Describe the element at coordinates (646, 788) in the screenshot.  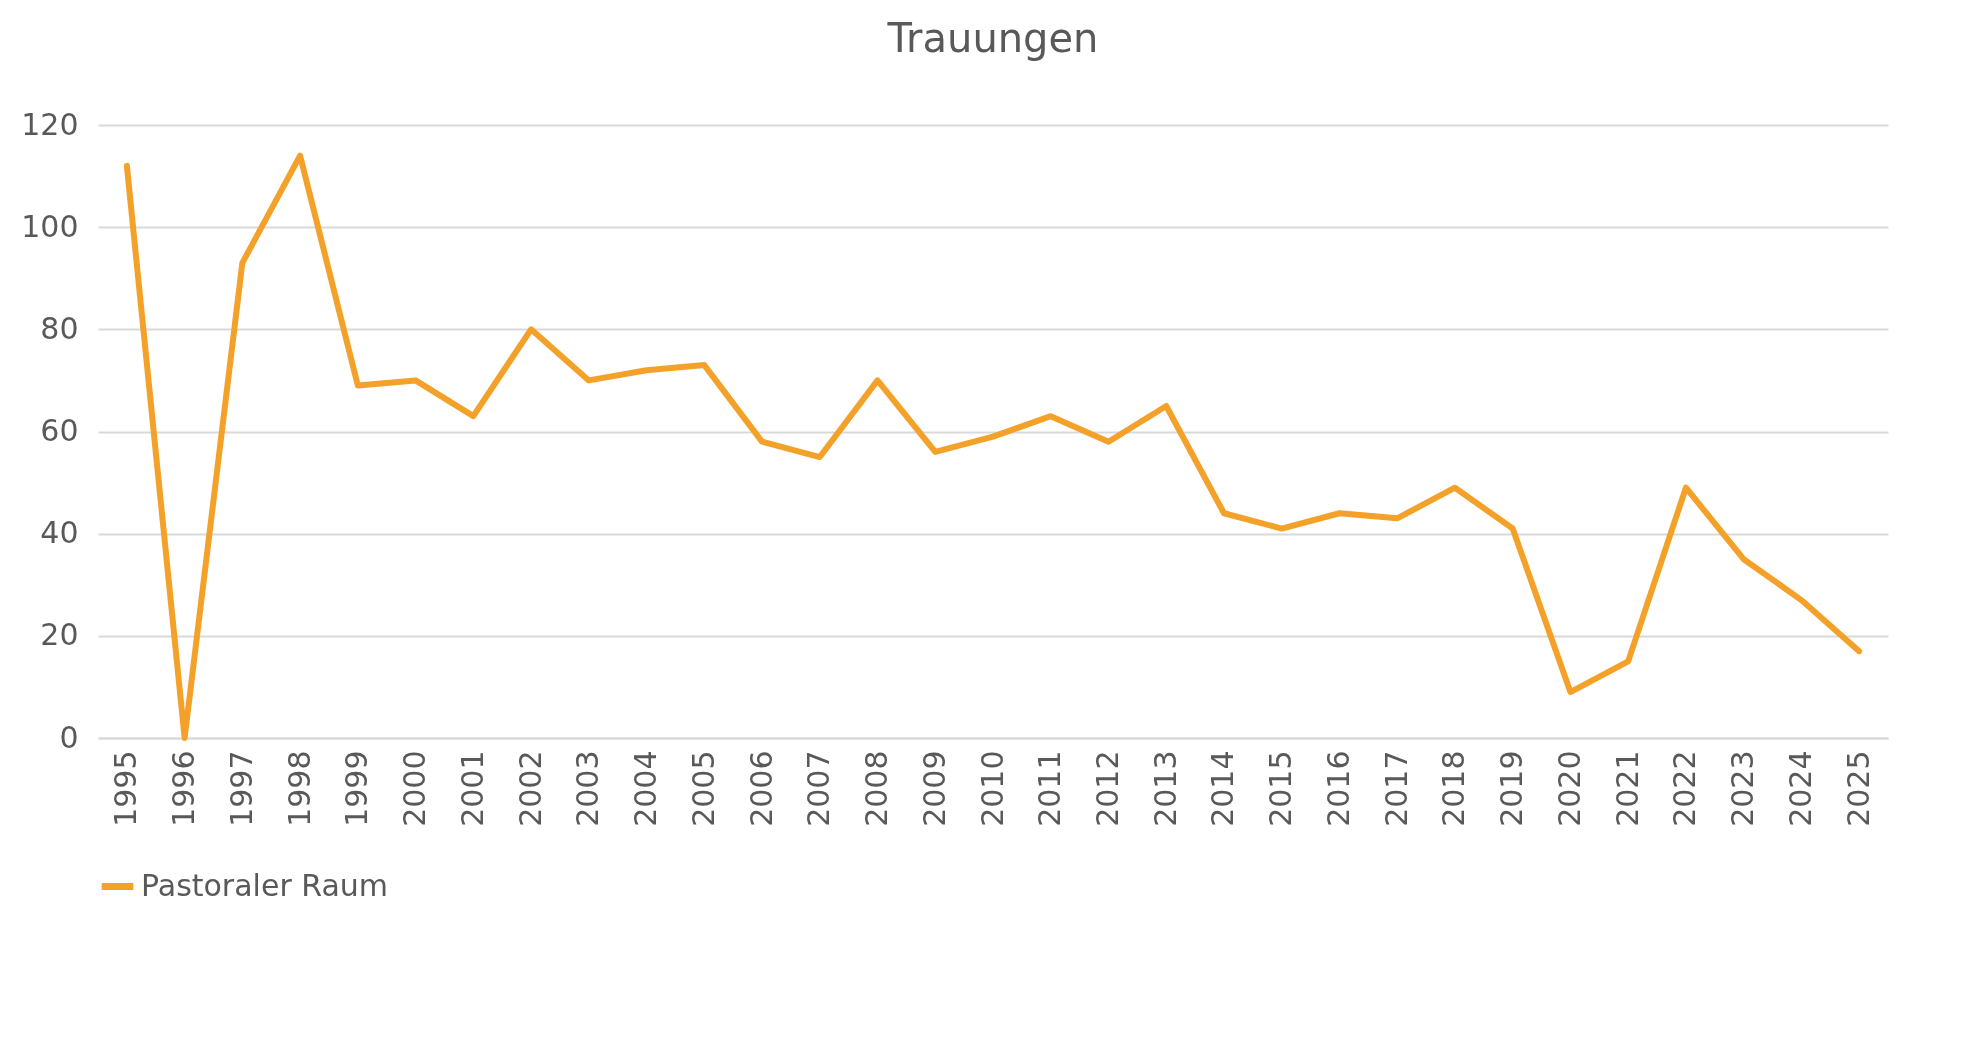
I see `x-tick-label: 2004` at that location.